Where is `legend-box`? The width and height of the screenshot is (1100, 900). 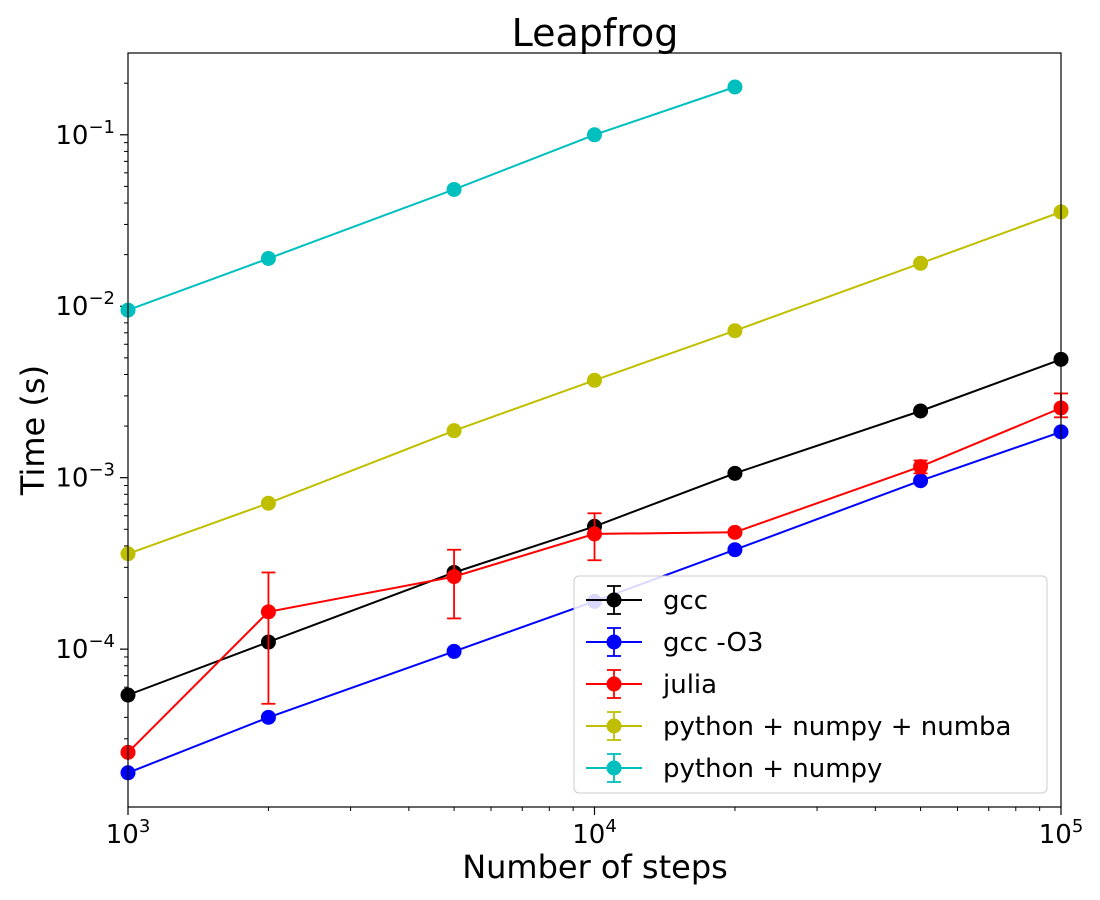
legend-box is located at coordinates (810, 684).